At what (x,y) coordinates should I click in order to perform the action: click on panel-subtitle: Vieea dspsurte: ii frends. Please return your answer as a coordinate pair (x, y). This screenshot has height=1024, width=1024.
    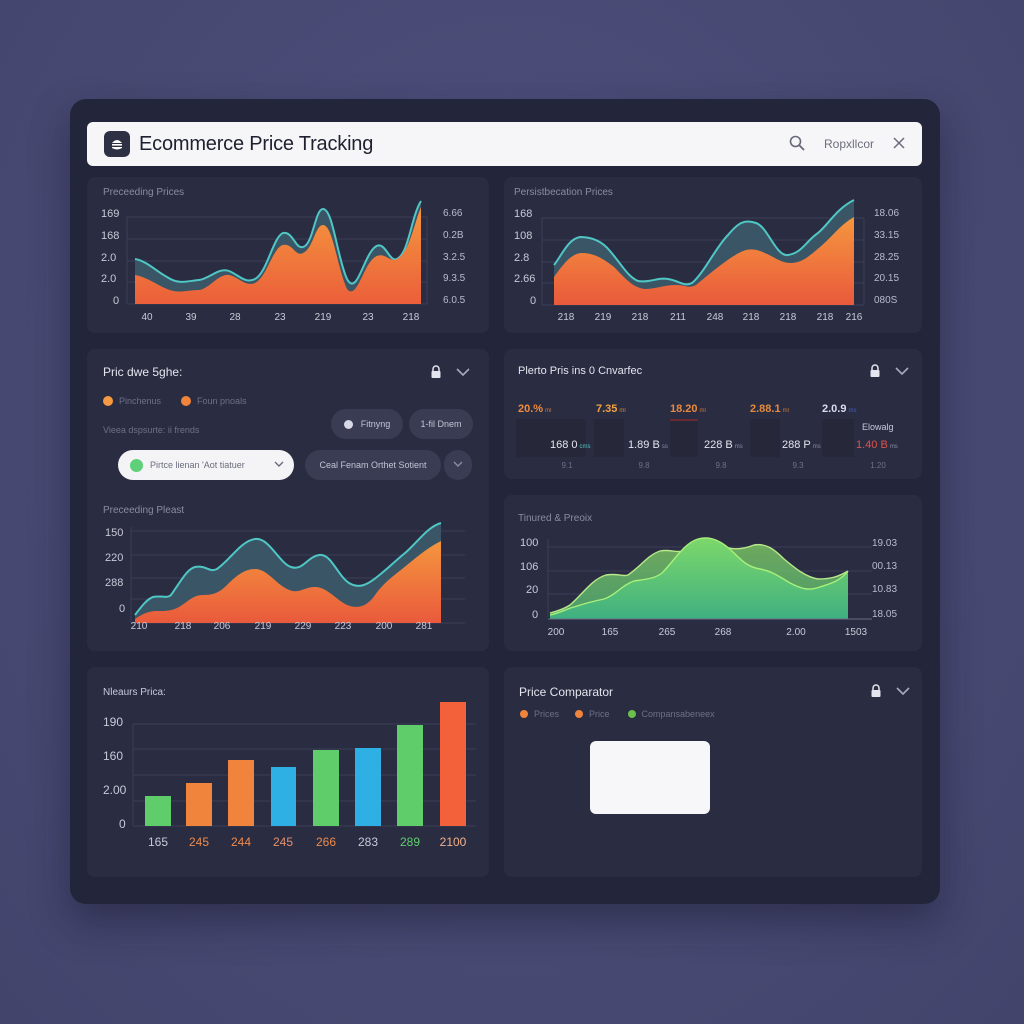
    Looking at the image, I should click on (151, 430).